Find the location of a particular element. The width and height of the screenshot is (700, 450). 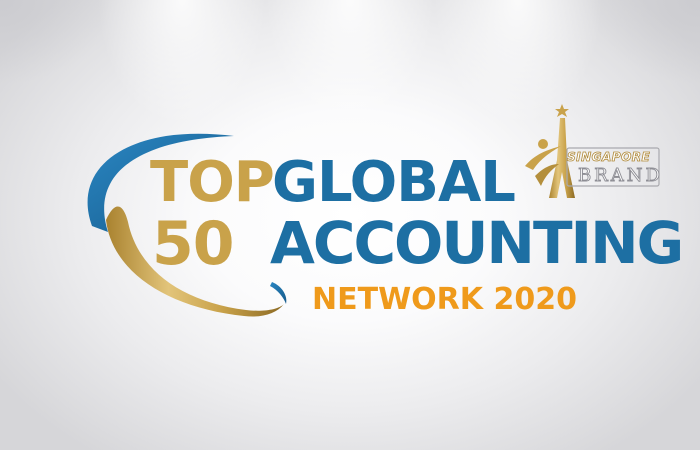

brand-line-singapore: SINGAPORE is located at coordinates (609, 157).